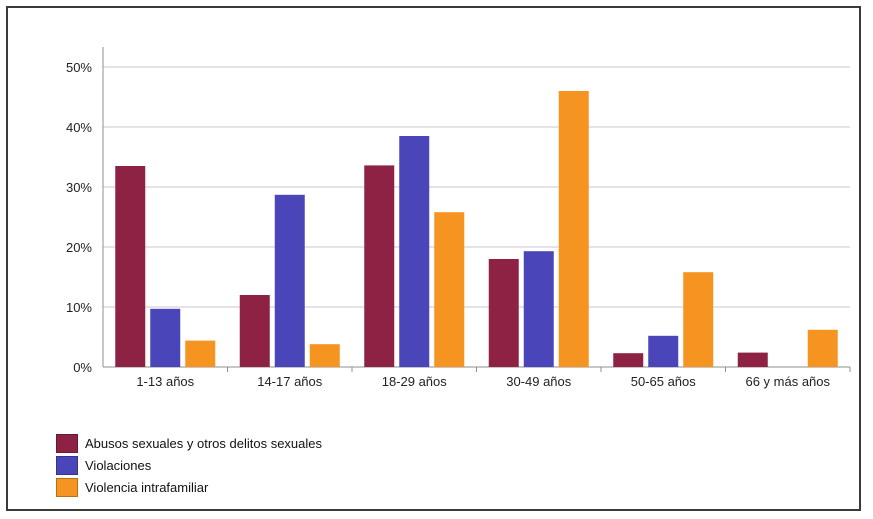 Image resolution: width=873 pixels, height=519 pixels. Describe the element at coordinates (204, 443) in the screenshot. I see `legend-label-abusos: Abusos sexuales y otros delitos sexuales` at that location.